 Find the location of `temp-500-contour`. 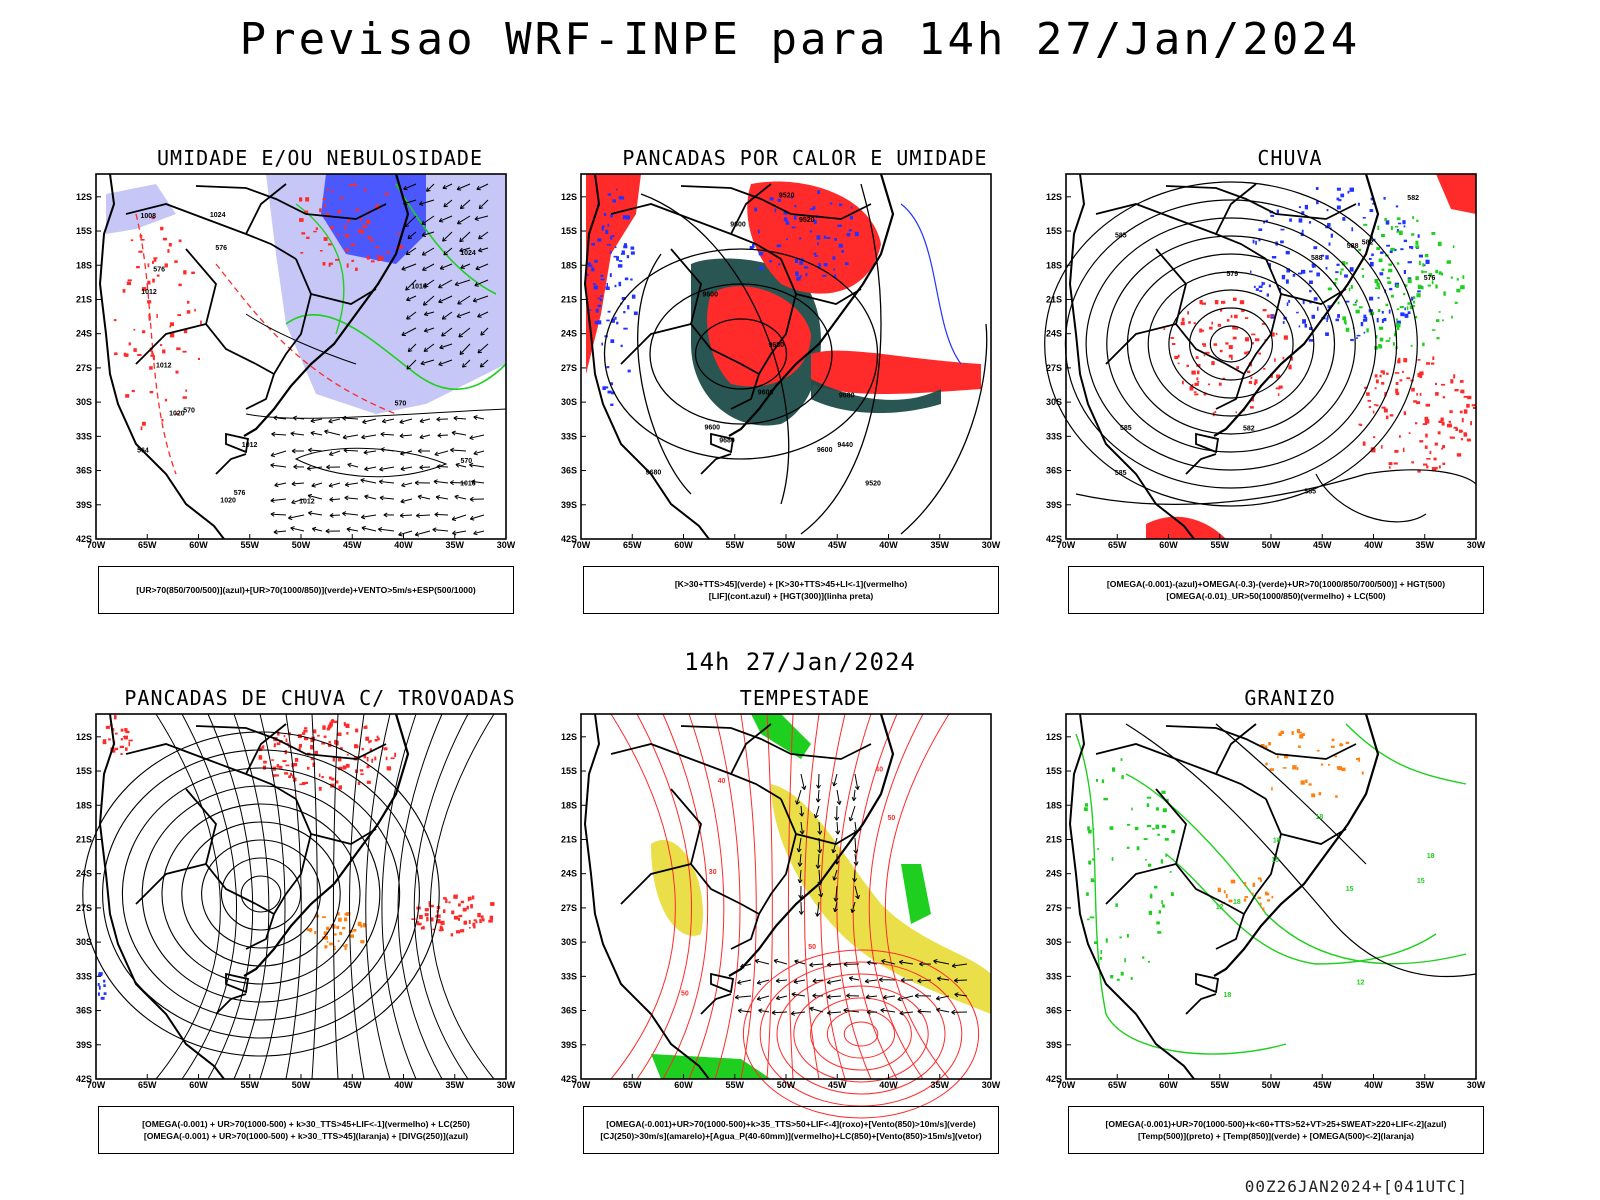

temp-500-contour is located at coordinates (1301, 850).